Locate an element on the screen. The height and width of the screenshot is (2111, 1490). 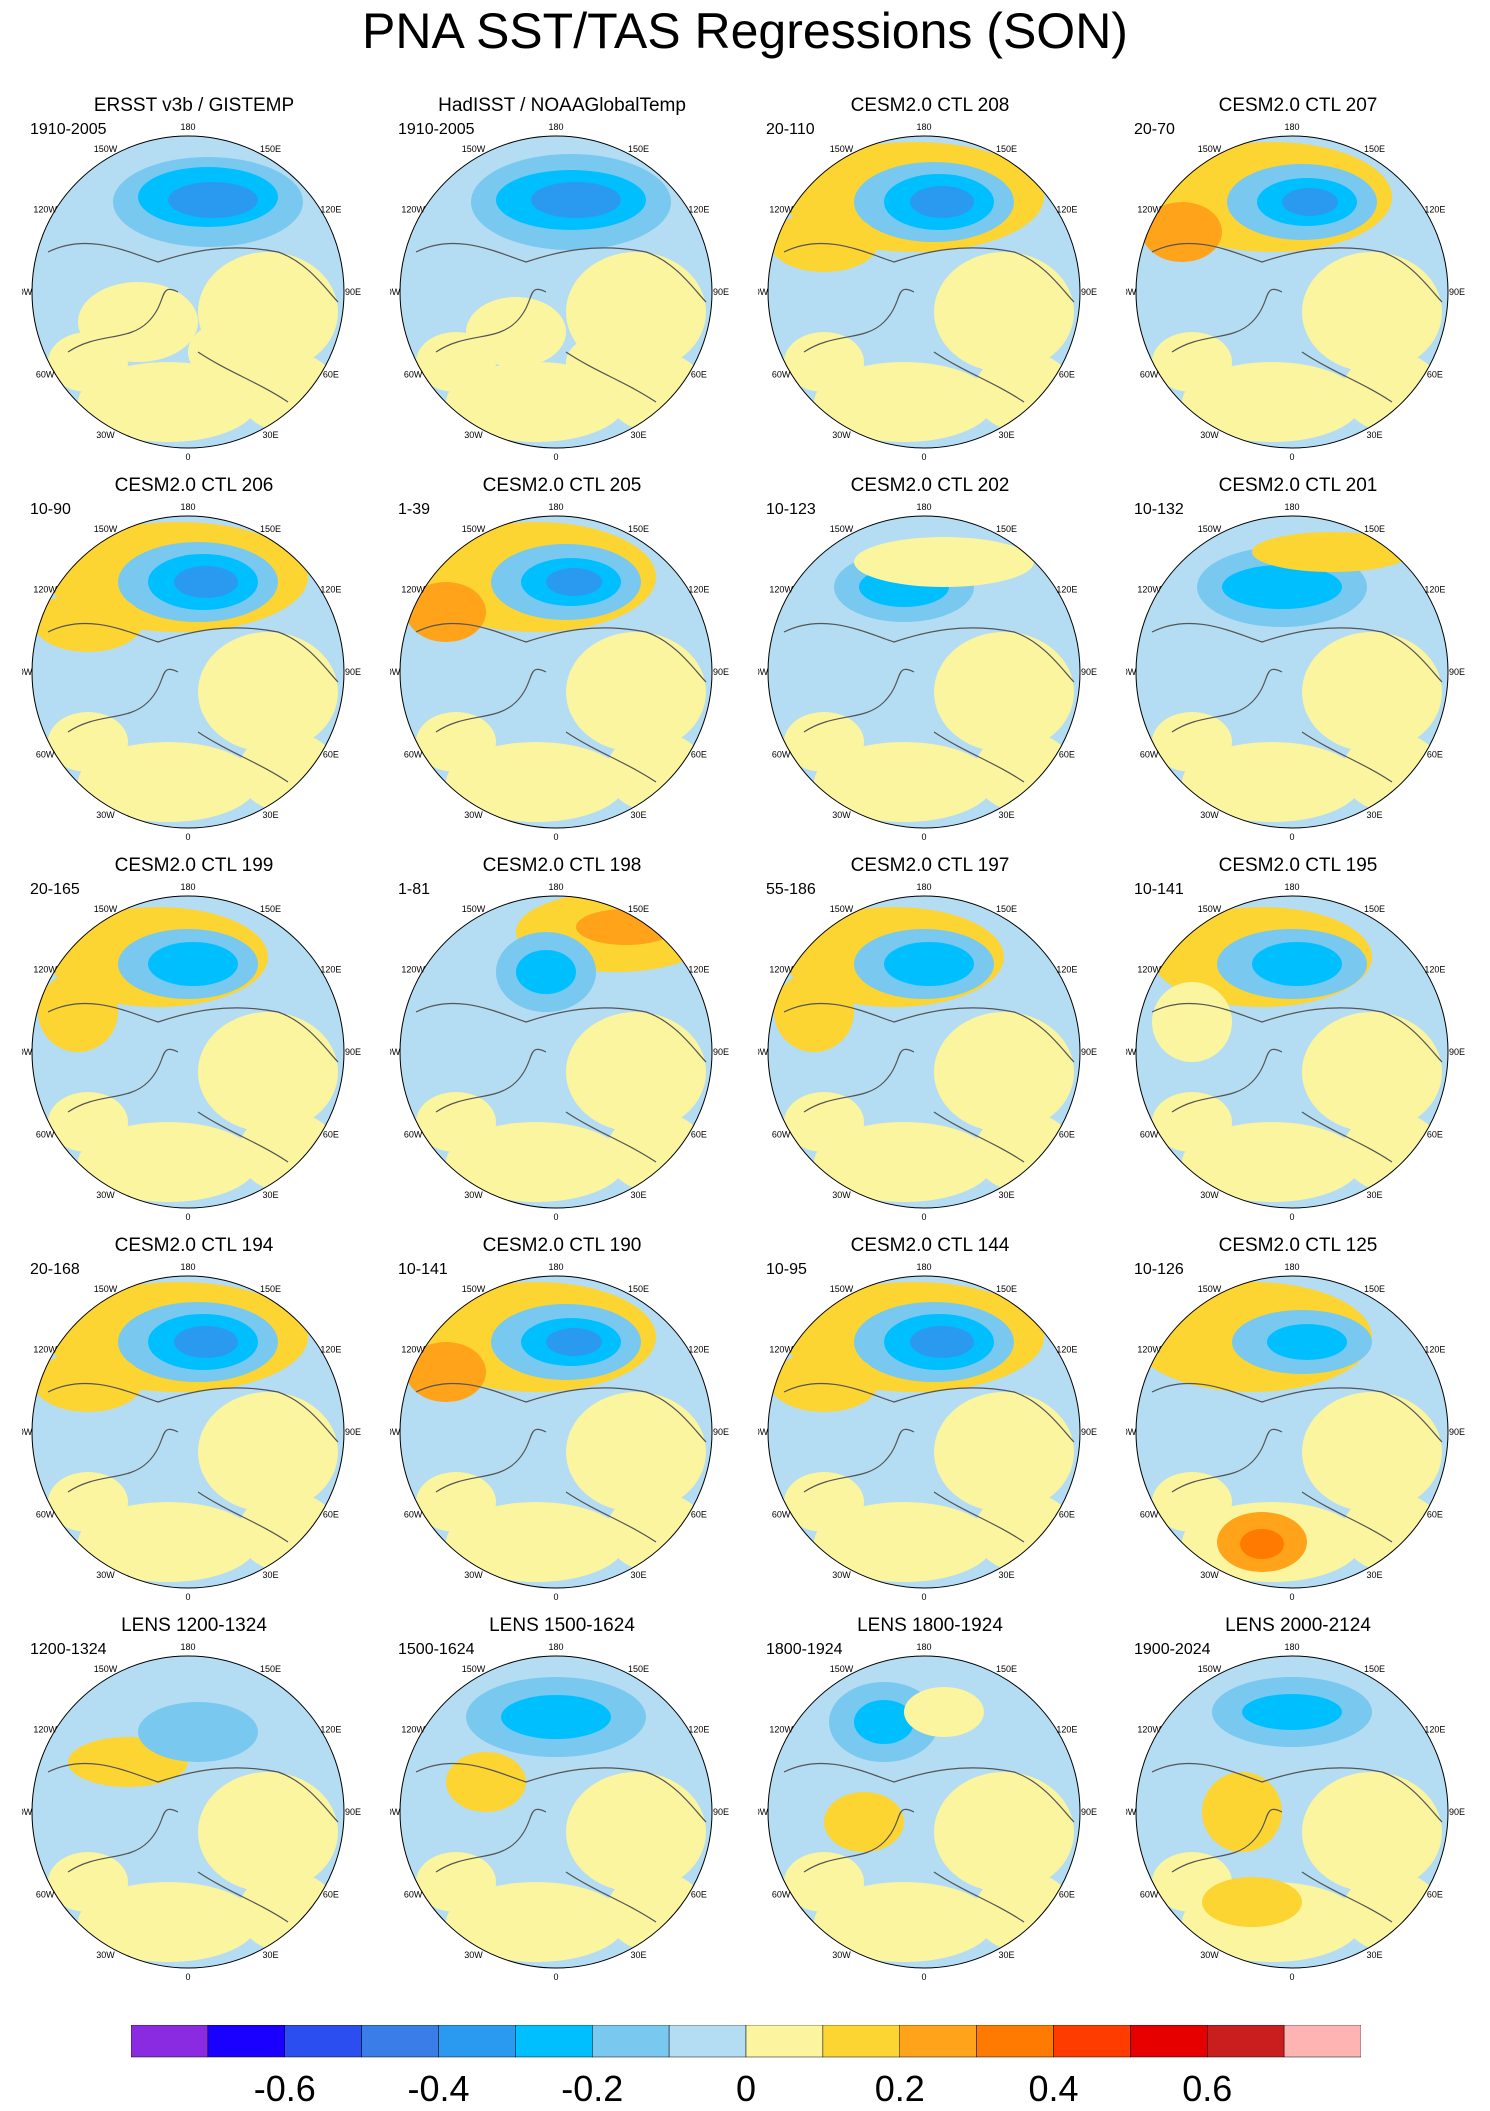
panel-period: 10-126 is located at coordinates (1159, 1269).